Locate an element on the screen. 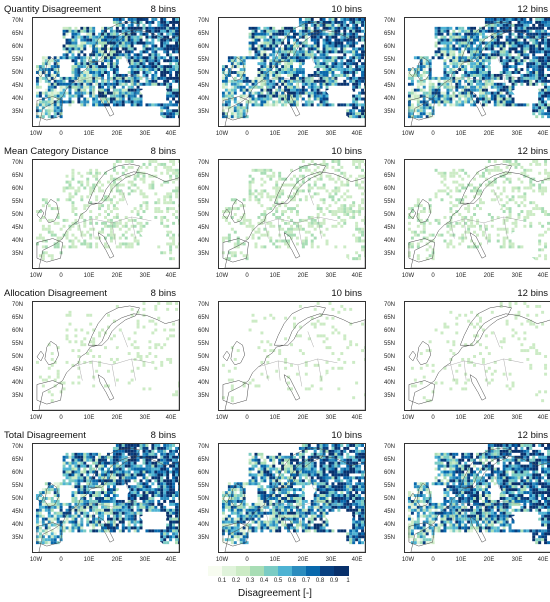 The height and width of the screenshot is (602, 550). latitude-tick-label: 70N is located at coordinates (18, 447).